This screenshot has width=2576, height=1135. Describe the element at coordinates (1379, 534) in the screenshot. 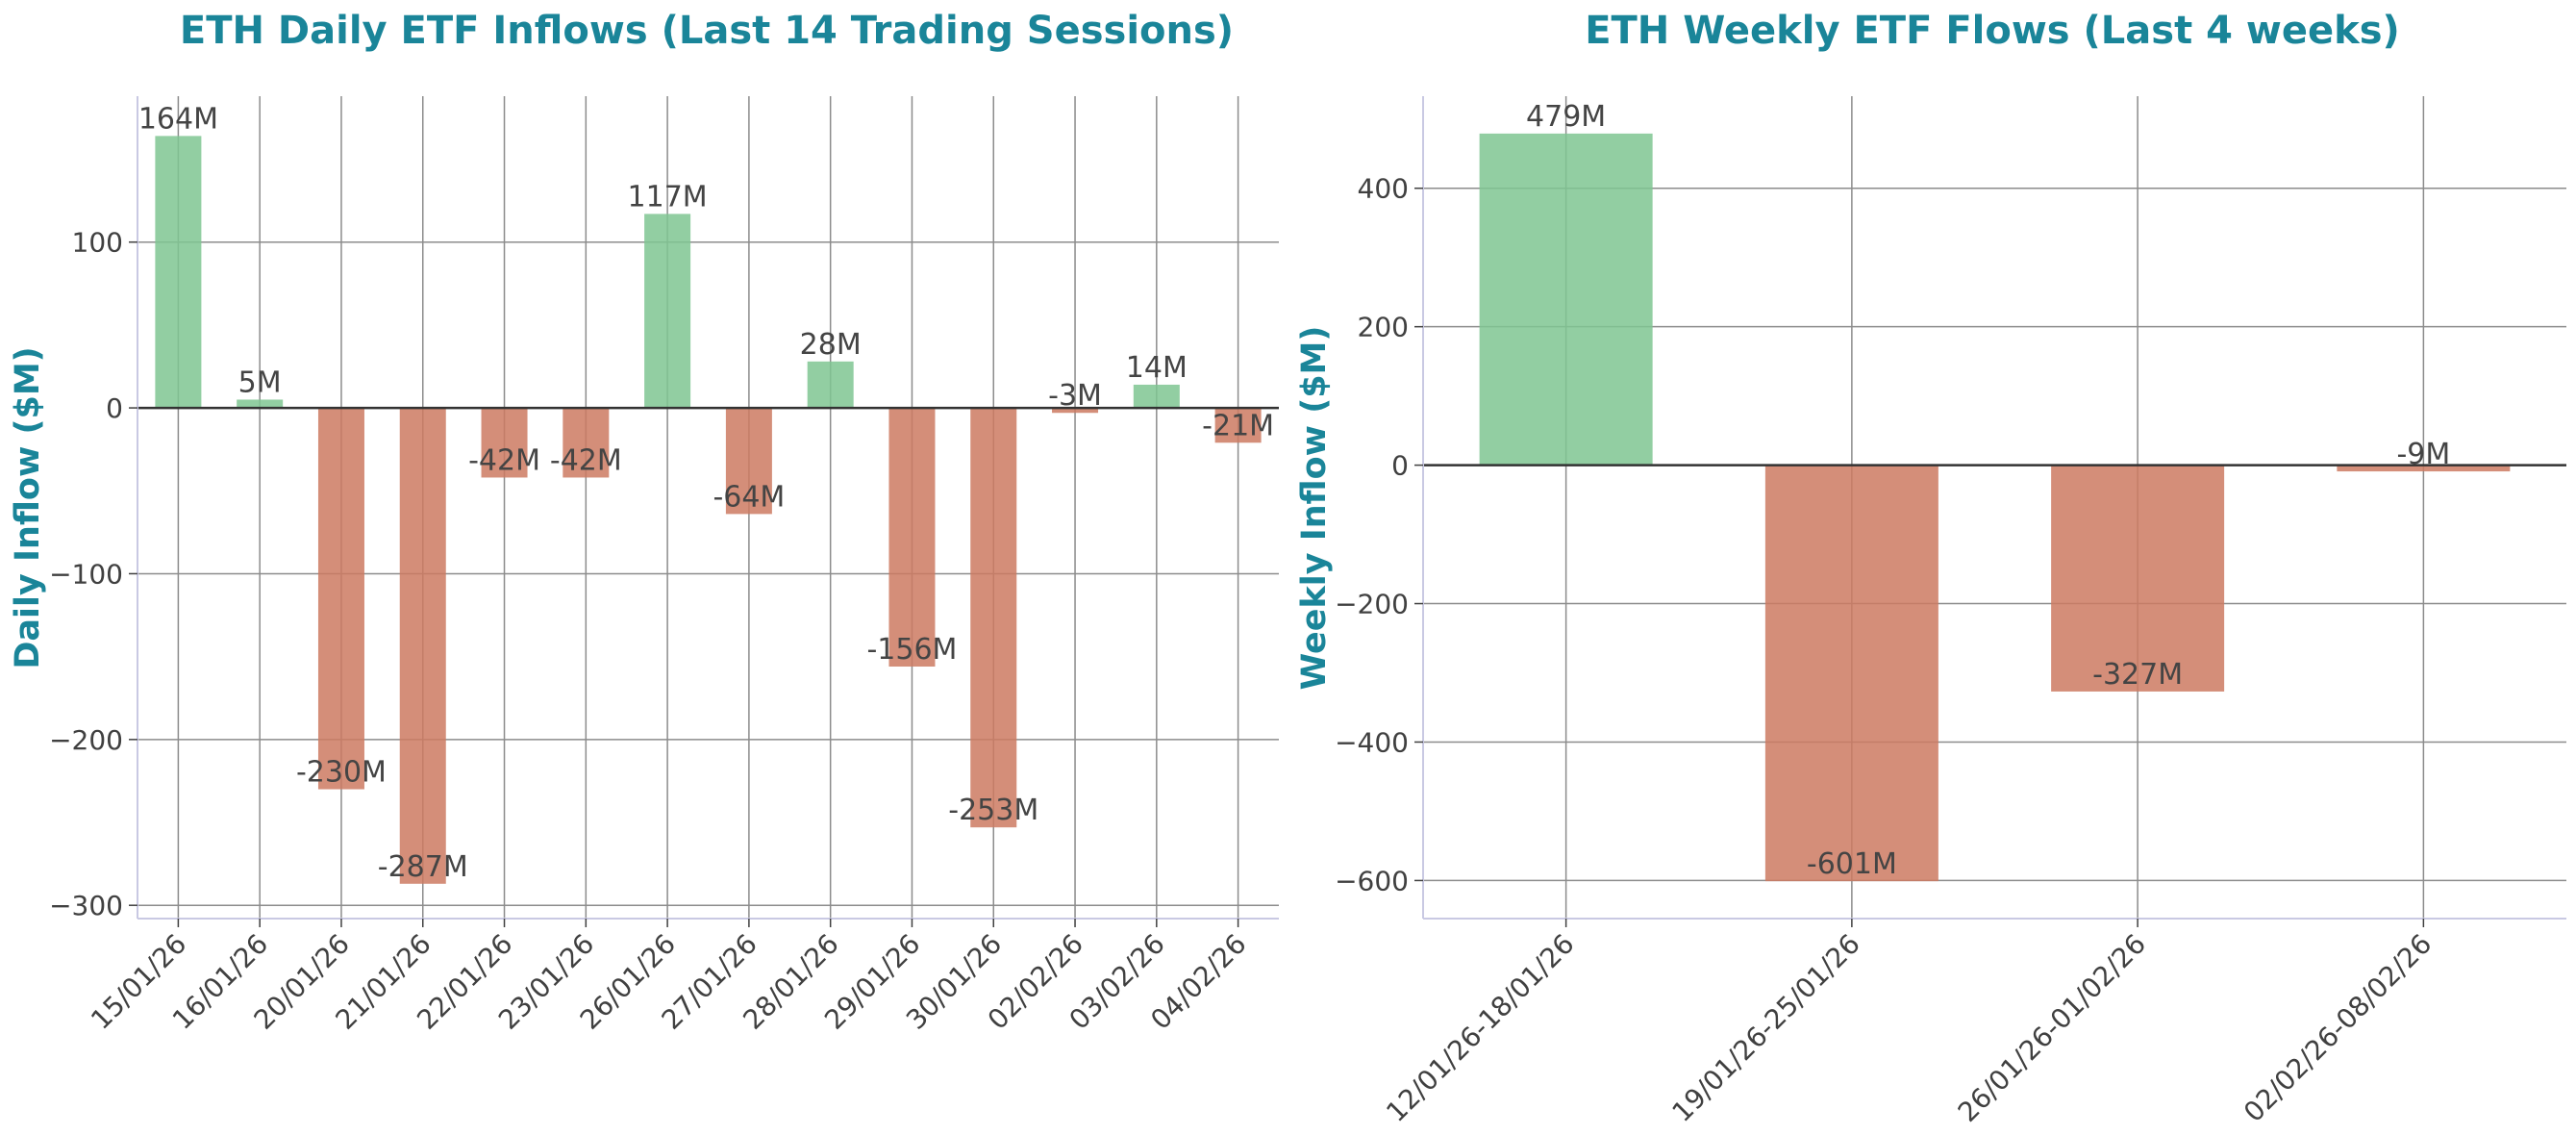

I see `weekly-y-ticks: −600 −400 −200 0 200 400` at that location.